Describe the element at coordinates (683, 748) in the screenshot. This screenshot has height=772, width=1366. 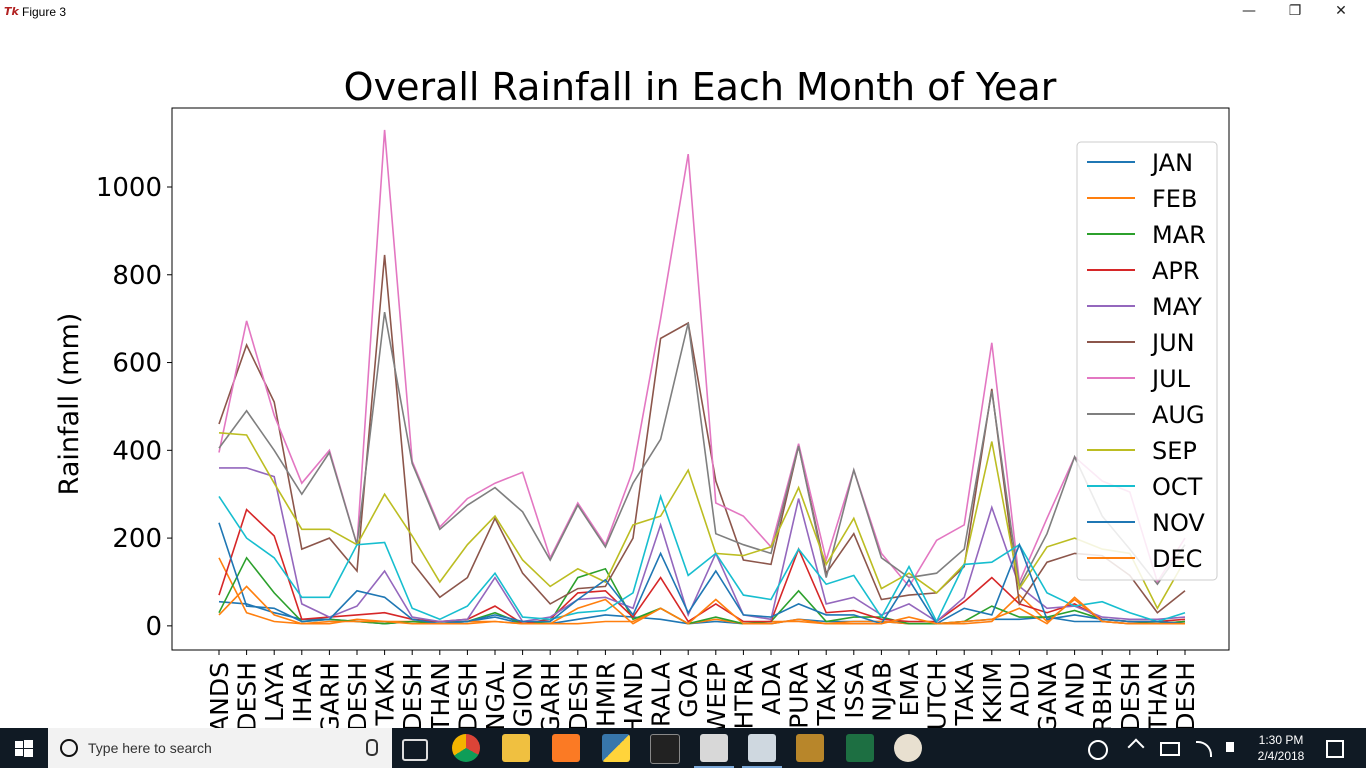
I see `taskbar: Type here to search 1:30 PM 2/4/2018` at that location.